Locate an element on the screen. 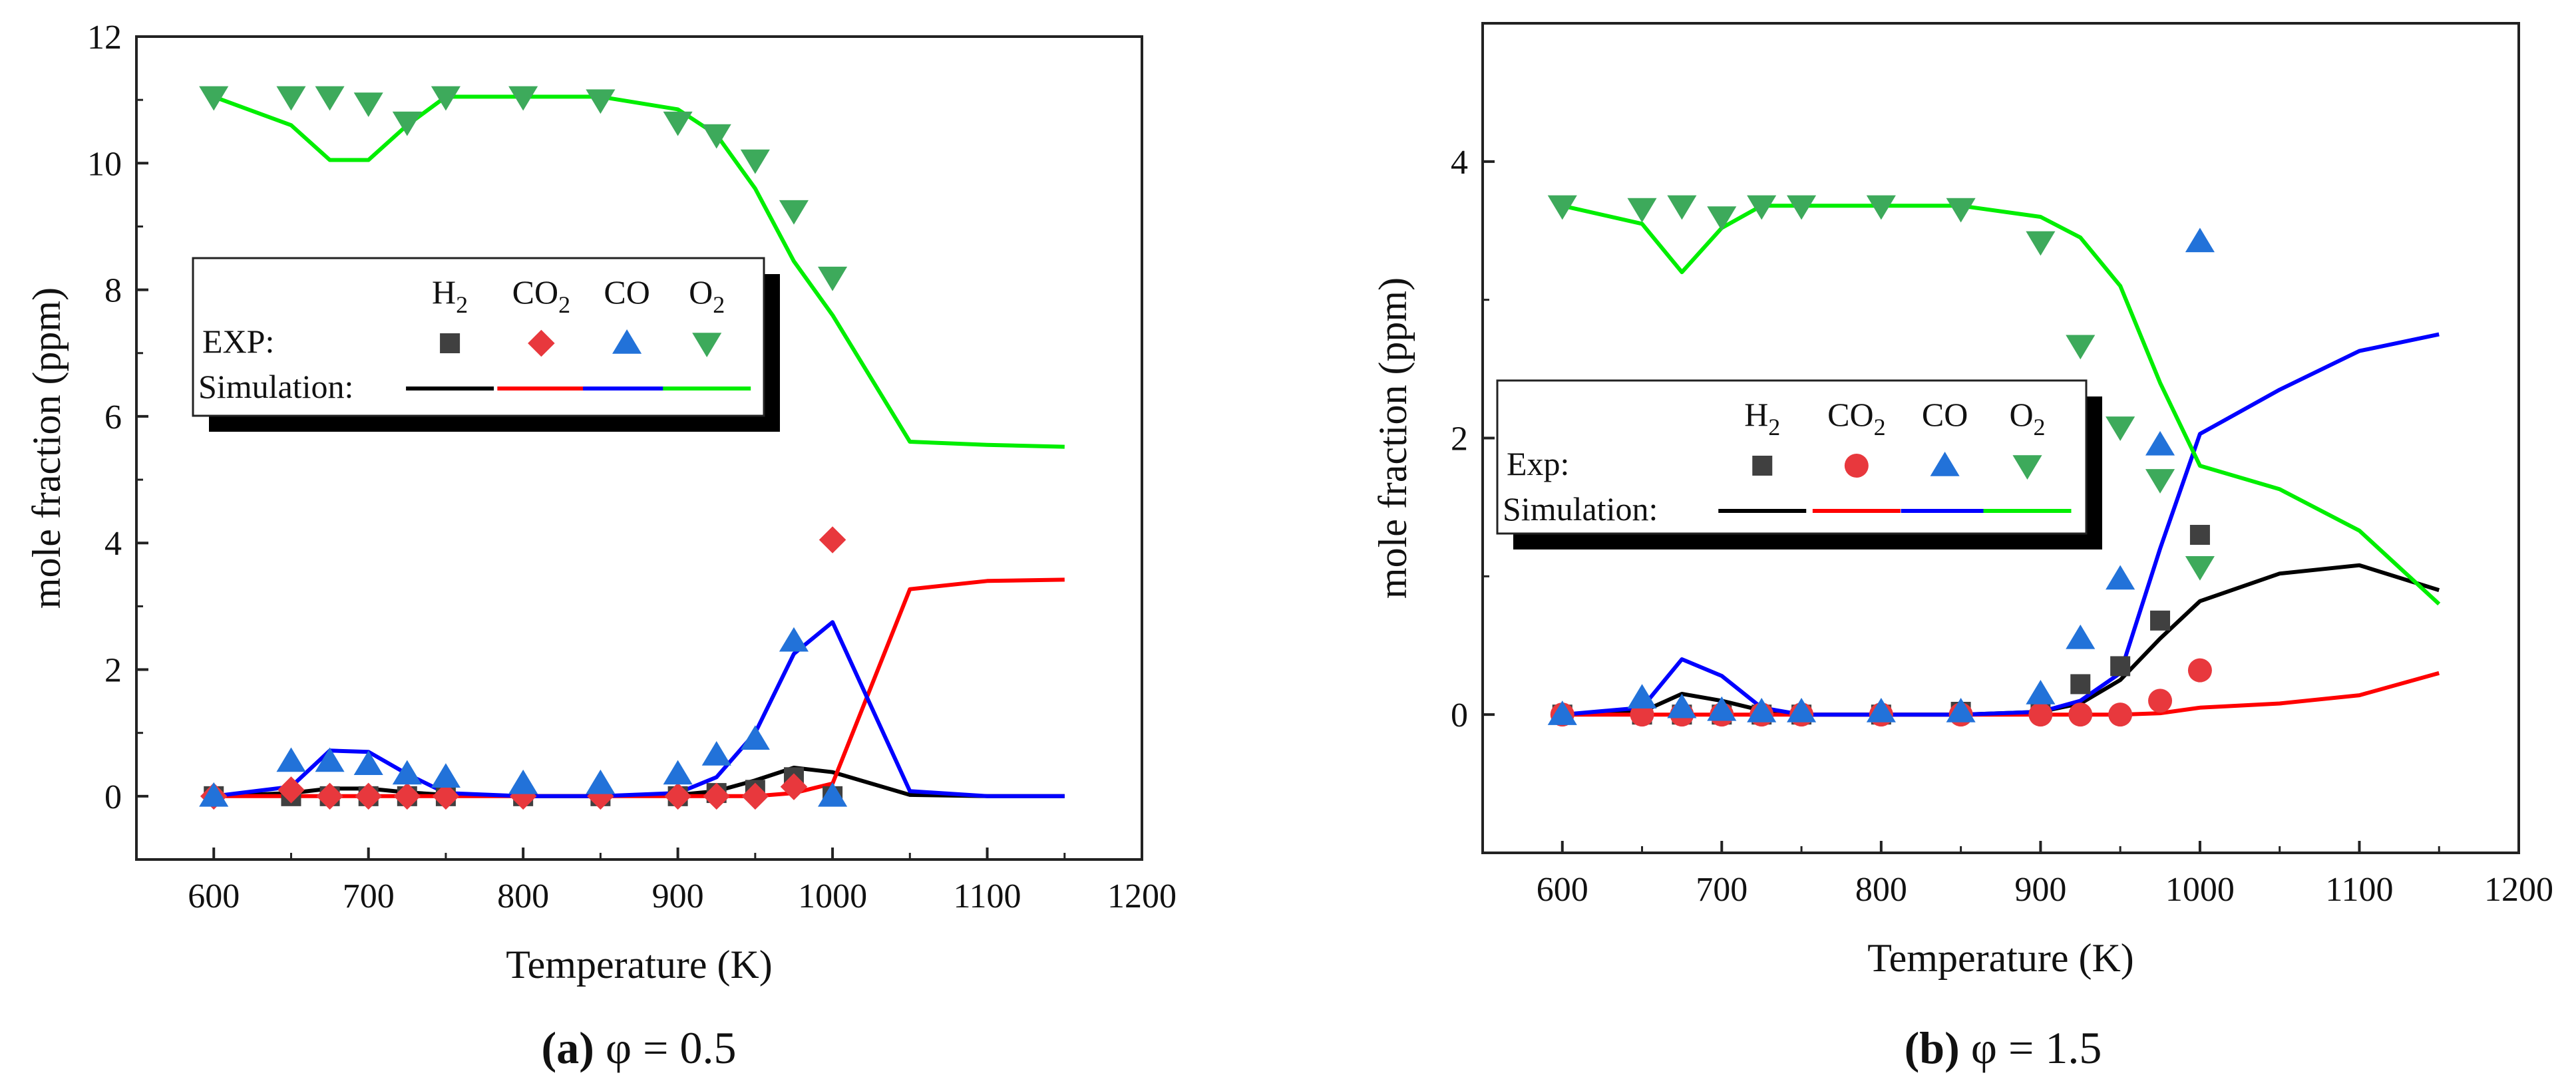  legend-sim-label: Simulation: is located at coordinates (1581, 509).